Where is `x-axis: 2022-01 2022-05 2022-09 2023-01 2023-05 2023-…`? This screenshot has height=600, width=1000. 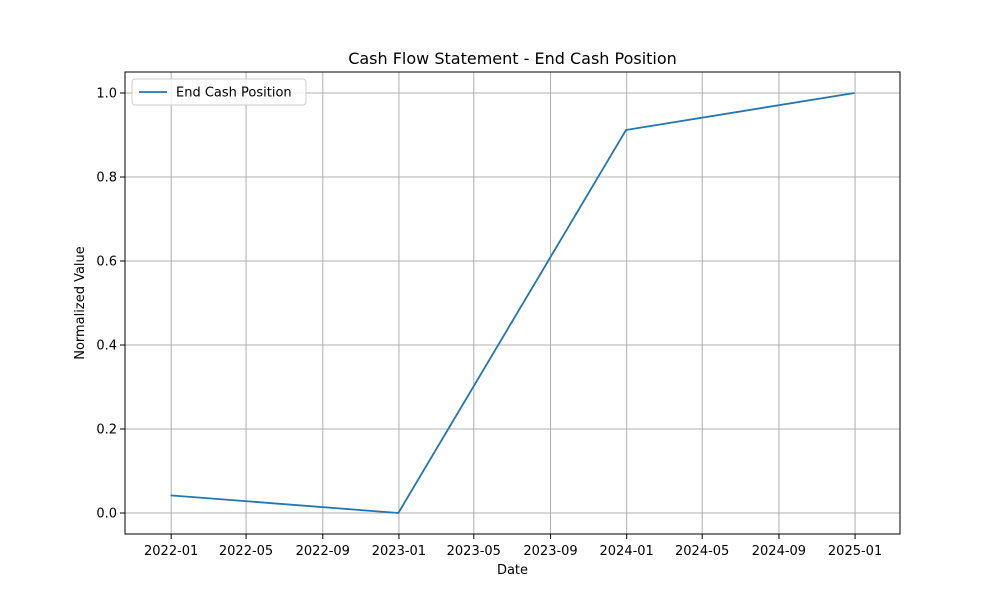 x-axis: 2022-01 2022-05 2022-09 2023-01 2023-05 2023-… is located at coordinates (513, 546).